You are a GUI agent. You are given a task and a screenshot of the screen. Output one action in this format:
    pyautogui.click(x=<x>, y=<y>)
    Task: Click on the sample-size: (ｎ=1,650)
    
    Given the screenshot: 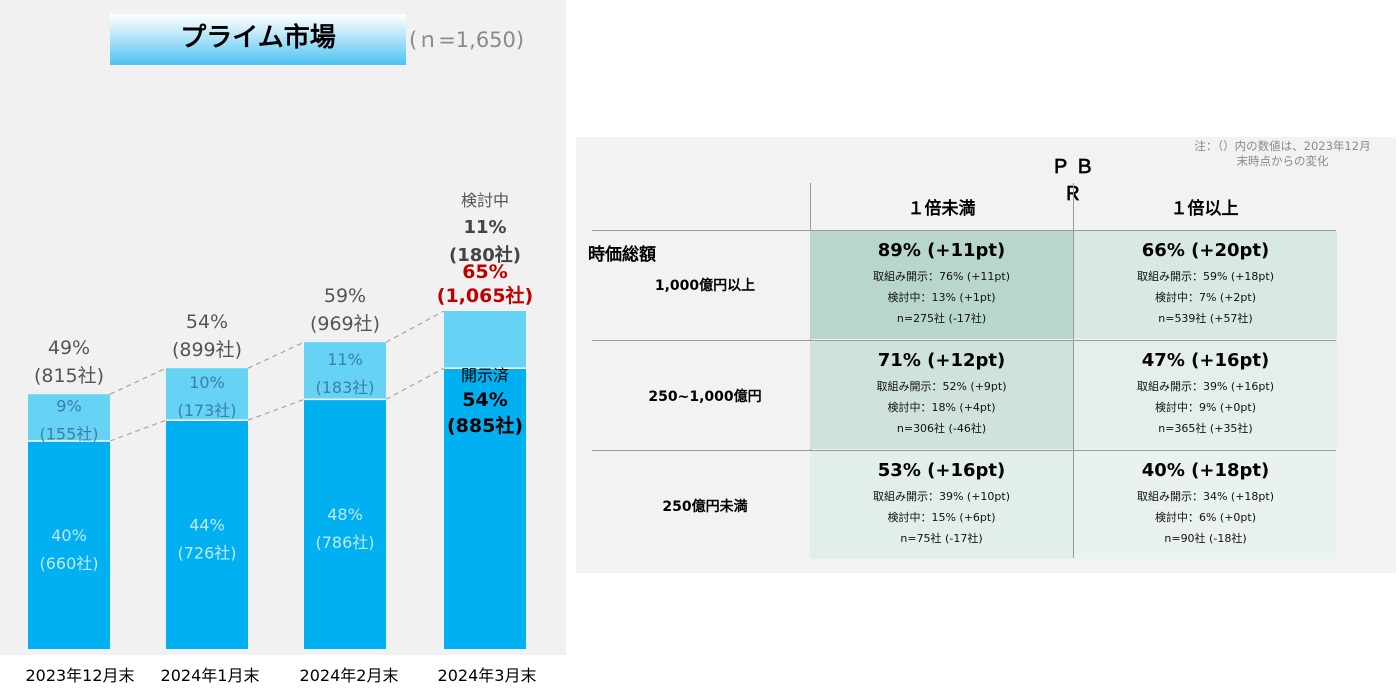 What is the action you would take?
    pyautogui.click(x=467, y=40)
    